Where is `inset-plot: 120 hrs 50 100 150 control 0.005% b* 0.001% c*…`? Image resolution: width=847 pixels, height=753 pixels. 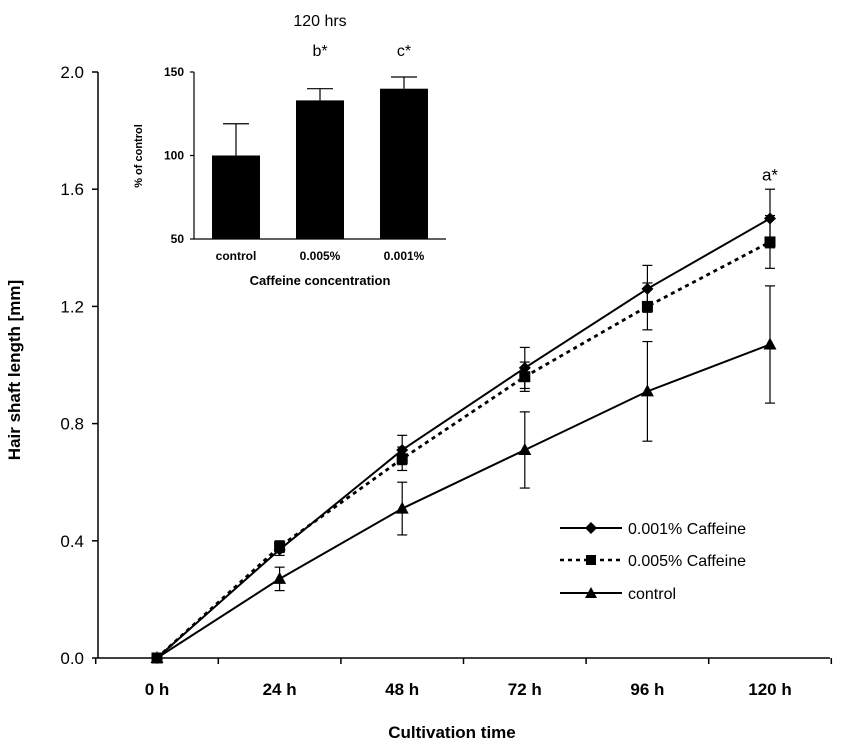
inset-plot: 120 hrs 50 100 150 control 0.005% b* 0.001% c*… is located at coordinates (289, 150).